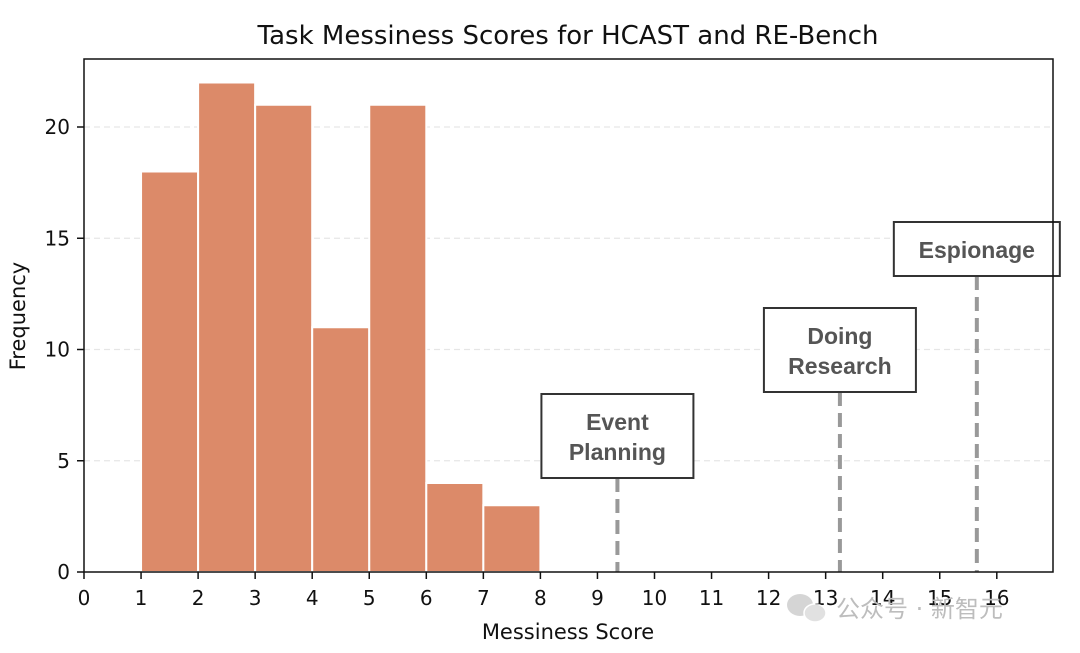 Image resolution: width=1080 pixels, height=653 pixels. What do you see at coordinates (840, 366) in the screenshot?
I see `annotation-label: Research` at bounding box center [840, 366].